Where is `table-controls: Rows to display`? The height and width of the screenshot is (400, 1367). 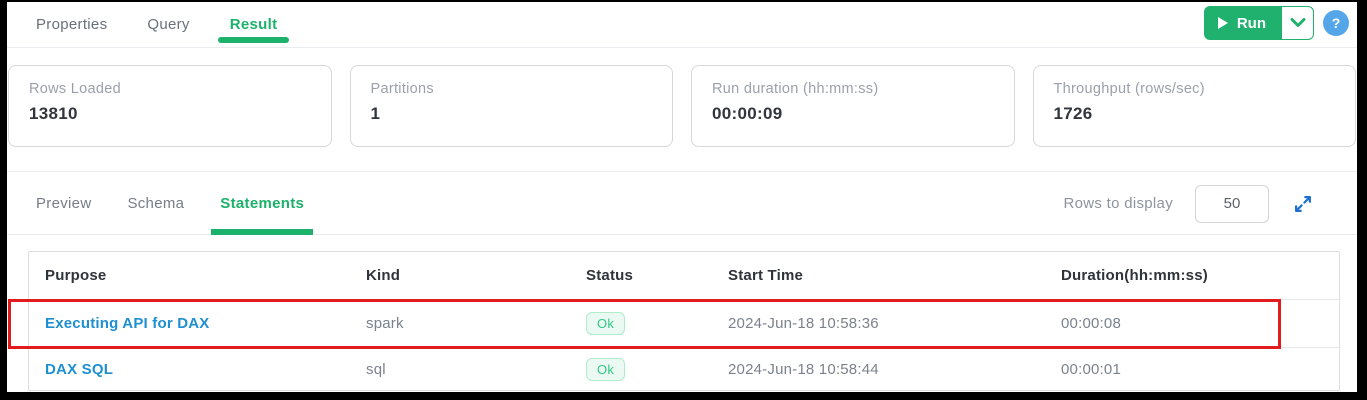
table-controls: Rows to display is located at coordinates (1189, 203).